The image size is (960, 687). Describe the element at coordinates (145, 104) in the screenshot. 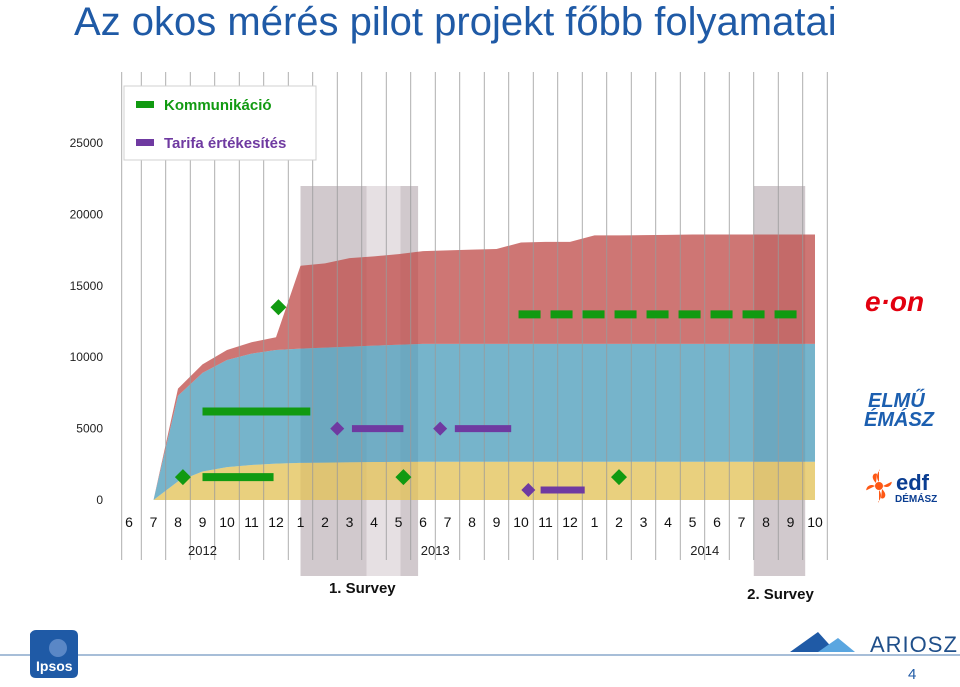

I see `legend-swatch-kommunikacio` at that location.